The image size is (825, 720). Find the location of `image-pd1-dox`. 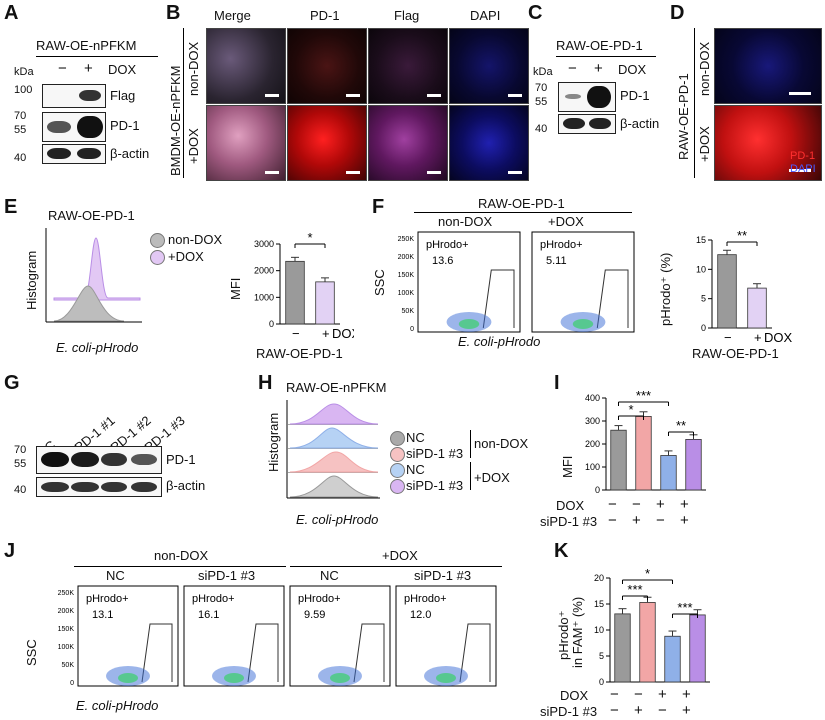

image-pd1-dox is located at coordinates (327, 143).